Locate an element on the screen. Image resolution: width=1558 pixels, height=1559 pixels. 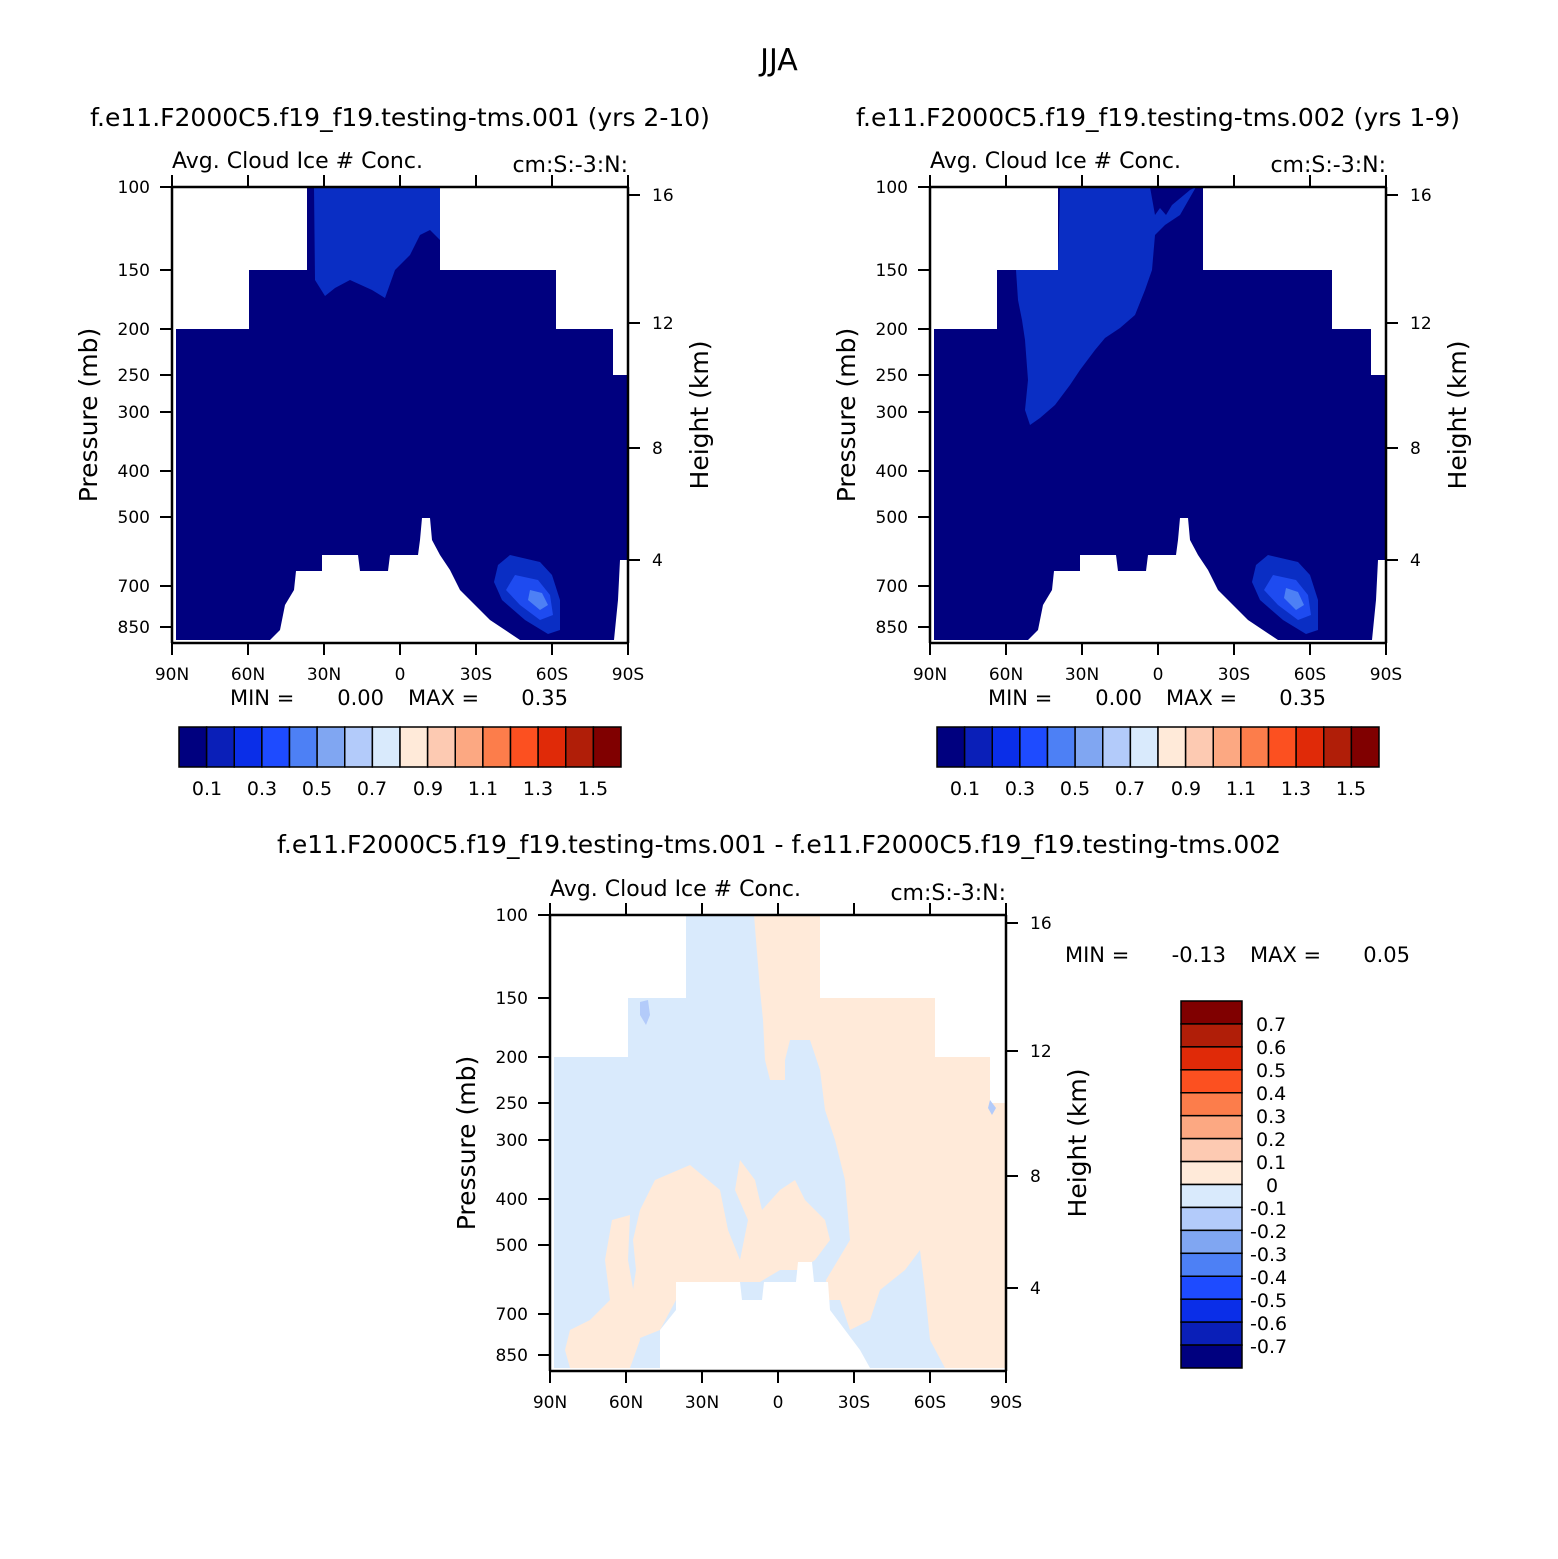
figure-title: JJA is located at coordinates (778, 60).